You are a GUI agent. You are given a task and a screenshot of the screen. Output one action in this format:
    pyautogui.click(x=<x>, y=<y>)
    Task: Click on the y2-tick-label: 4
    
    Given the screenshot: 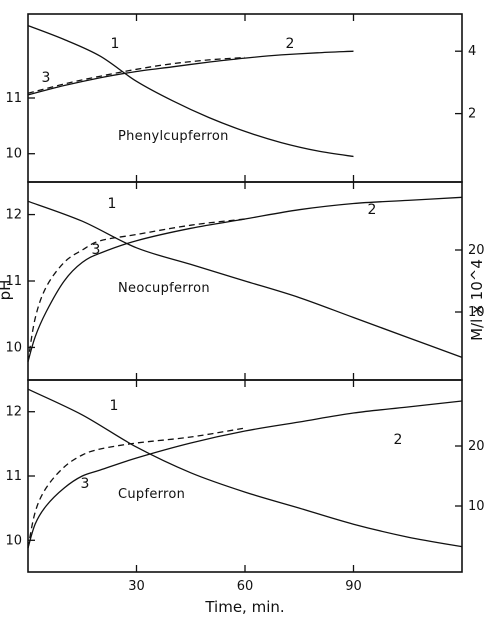 What is the action you would take?
    pyautogui.click(x=472, y=51)
    